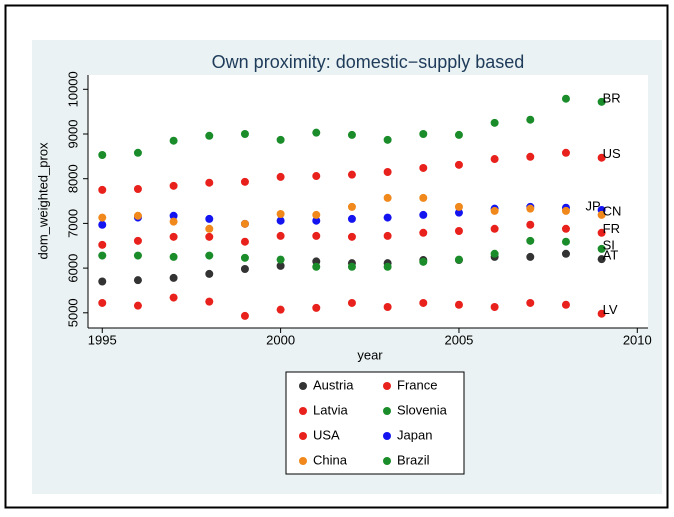 Image resolution: width=674 pixels, height=517 pixels. I want to click on x-tick-label: 2000, so click(280, 339).